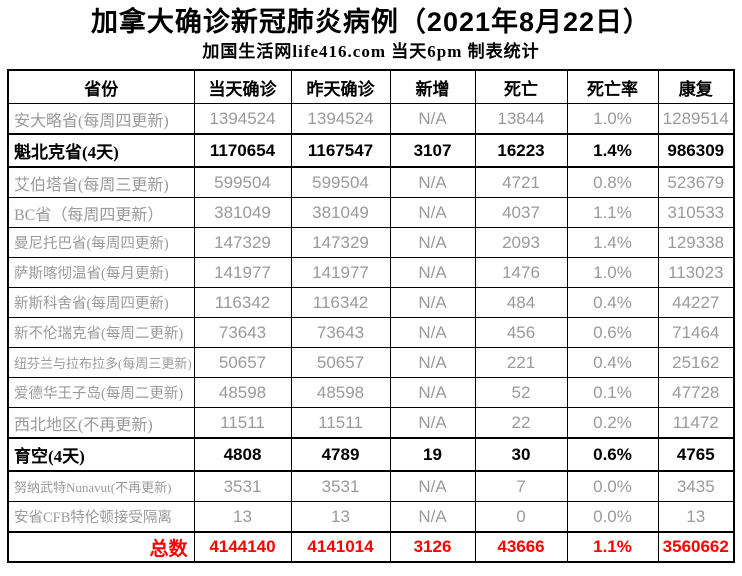 The width and height of the screenshot is (742, 576). What do you see at coordinates (340, 150) in the screenshot?
I see `cell-yesterday: 1167547` at bounding box center [340, 150].